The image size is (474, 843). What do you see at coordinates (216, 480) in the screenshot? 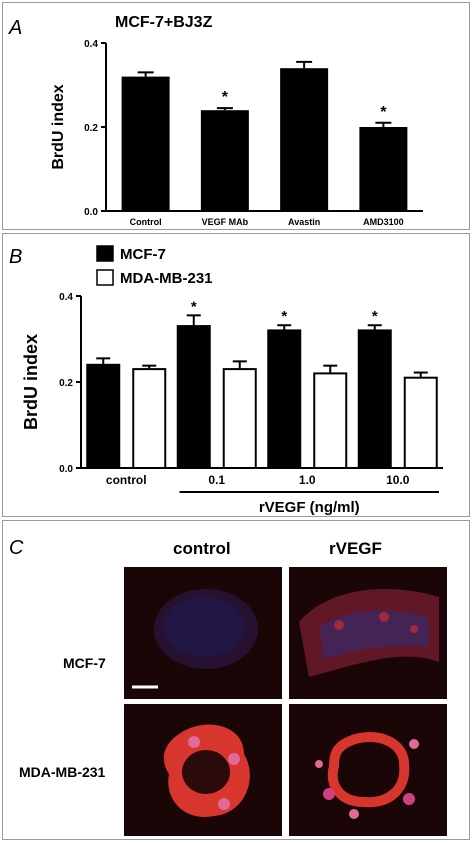
I see `x-tick-label: 0.1` at bounding box center [216, 480].